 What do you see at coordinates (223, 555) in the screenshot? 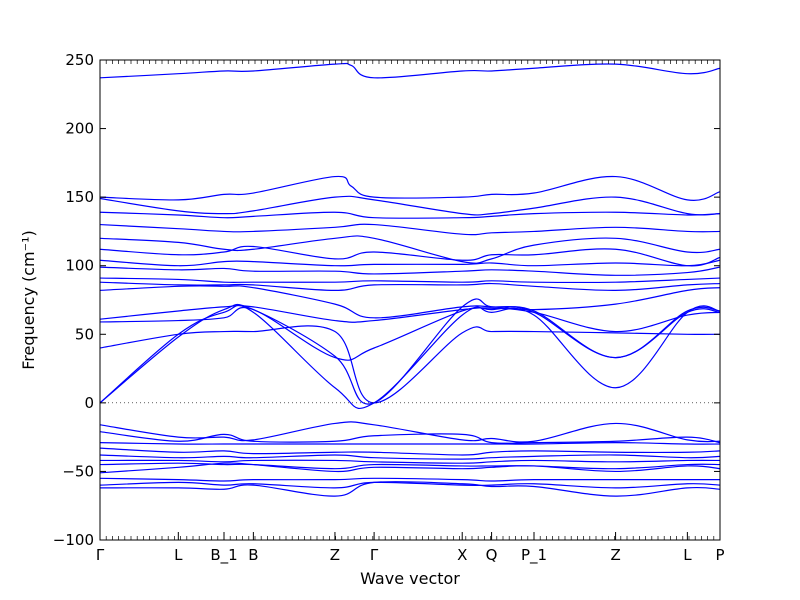
I see `x-tick-label: B_1` at bounding box center [223, 555].